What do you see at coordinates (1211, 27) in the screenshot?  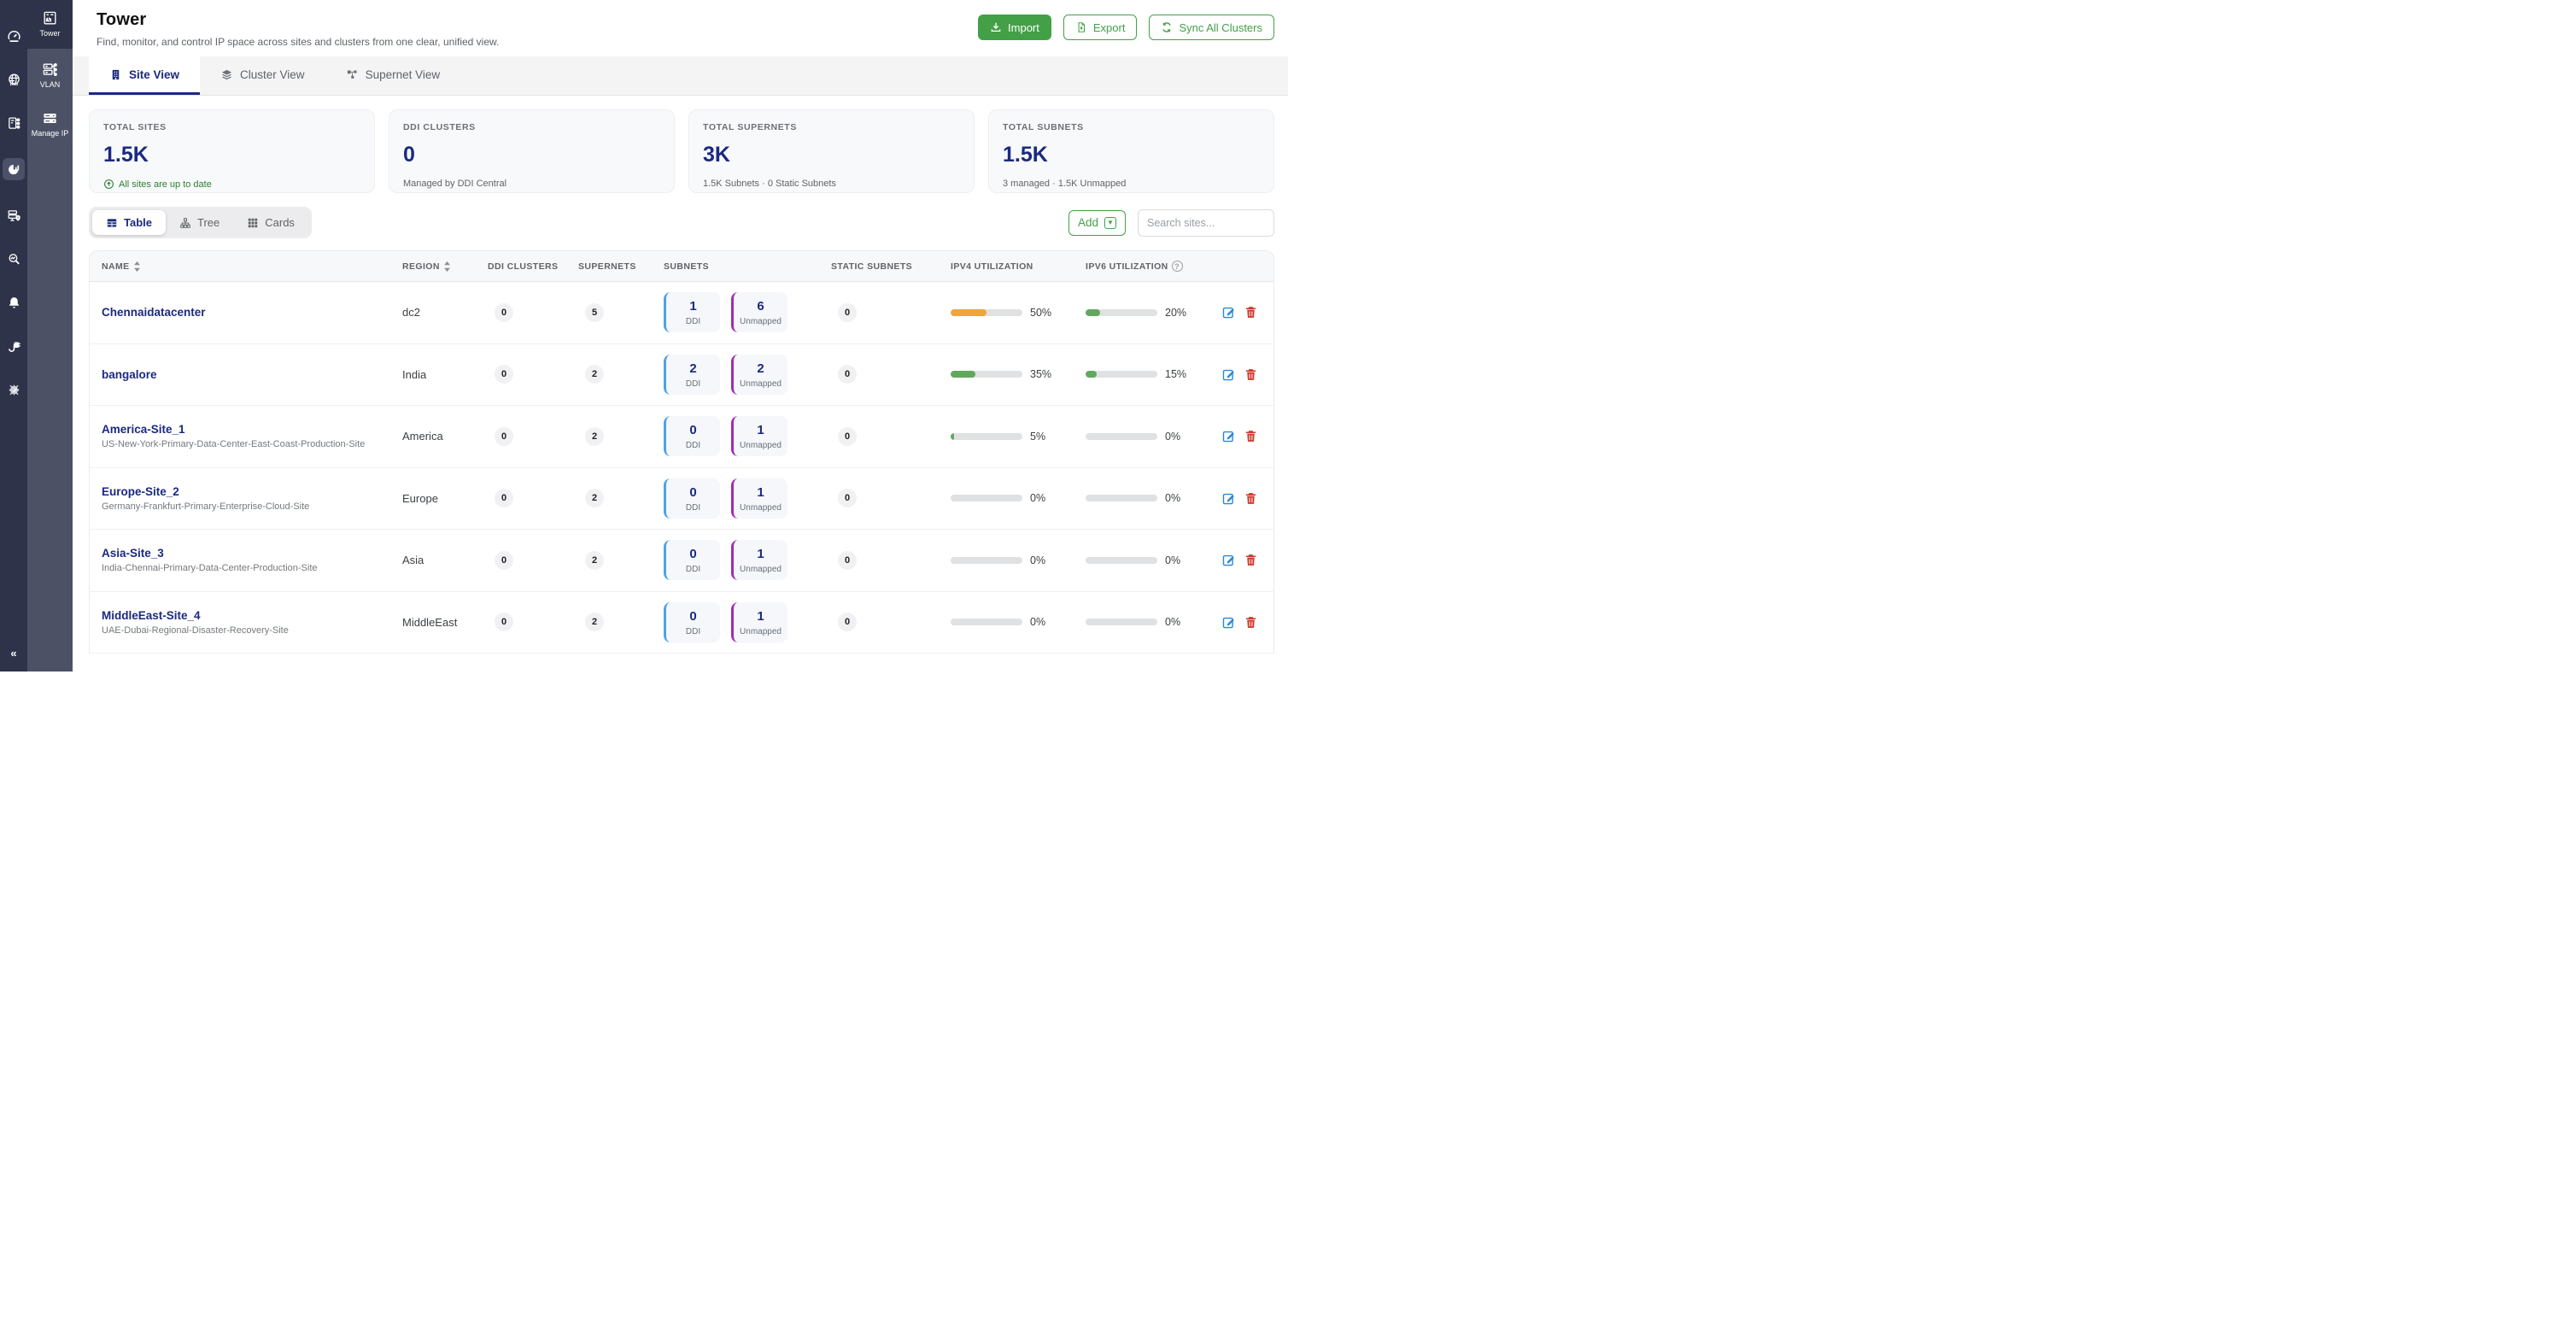 I see `sync-all-clusters-button: Sync All Clusters` at bounding box center [1211, 27].